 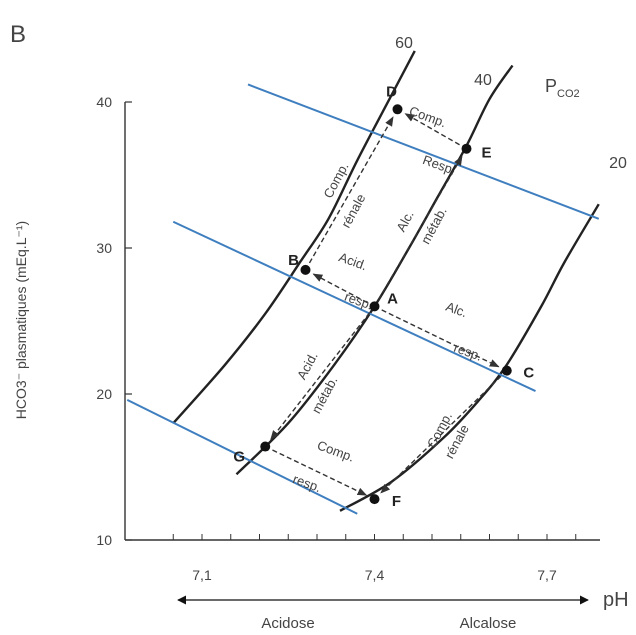 What do you see at coordinates (374, 306) in the screenshot?
I see `point-A` at bounding box center [374, 306].